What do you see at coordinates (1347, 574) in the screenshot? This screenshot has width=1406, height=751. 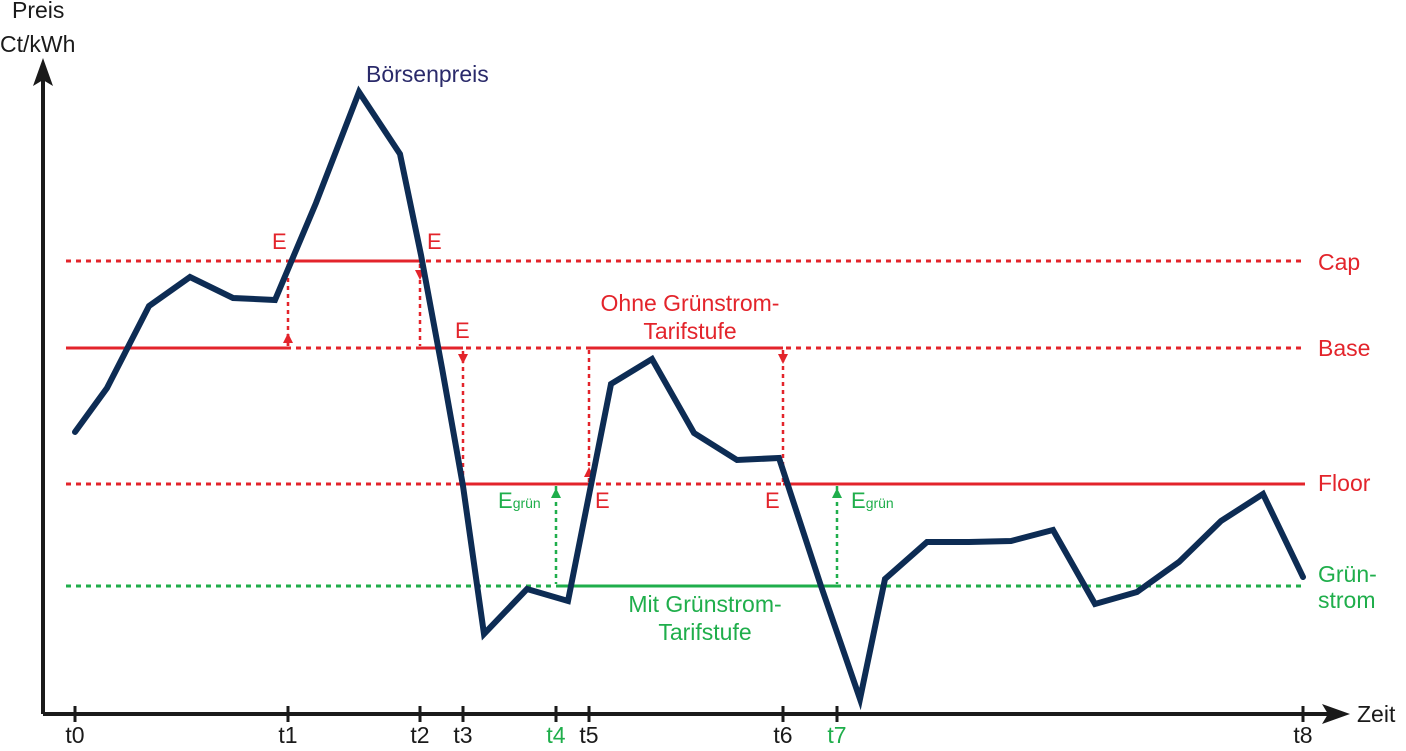 I see `gruen-label-line1: Grün-` at bounding box center [1347, 574].